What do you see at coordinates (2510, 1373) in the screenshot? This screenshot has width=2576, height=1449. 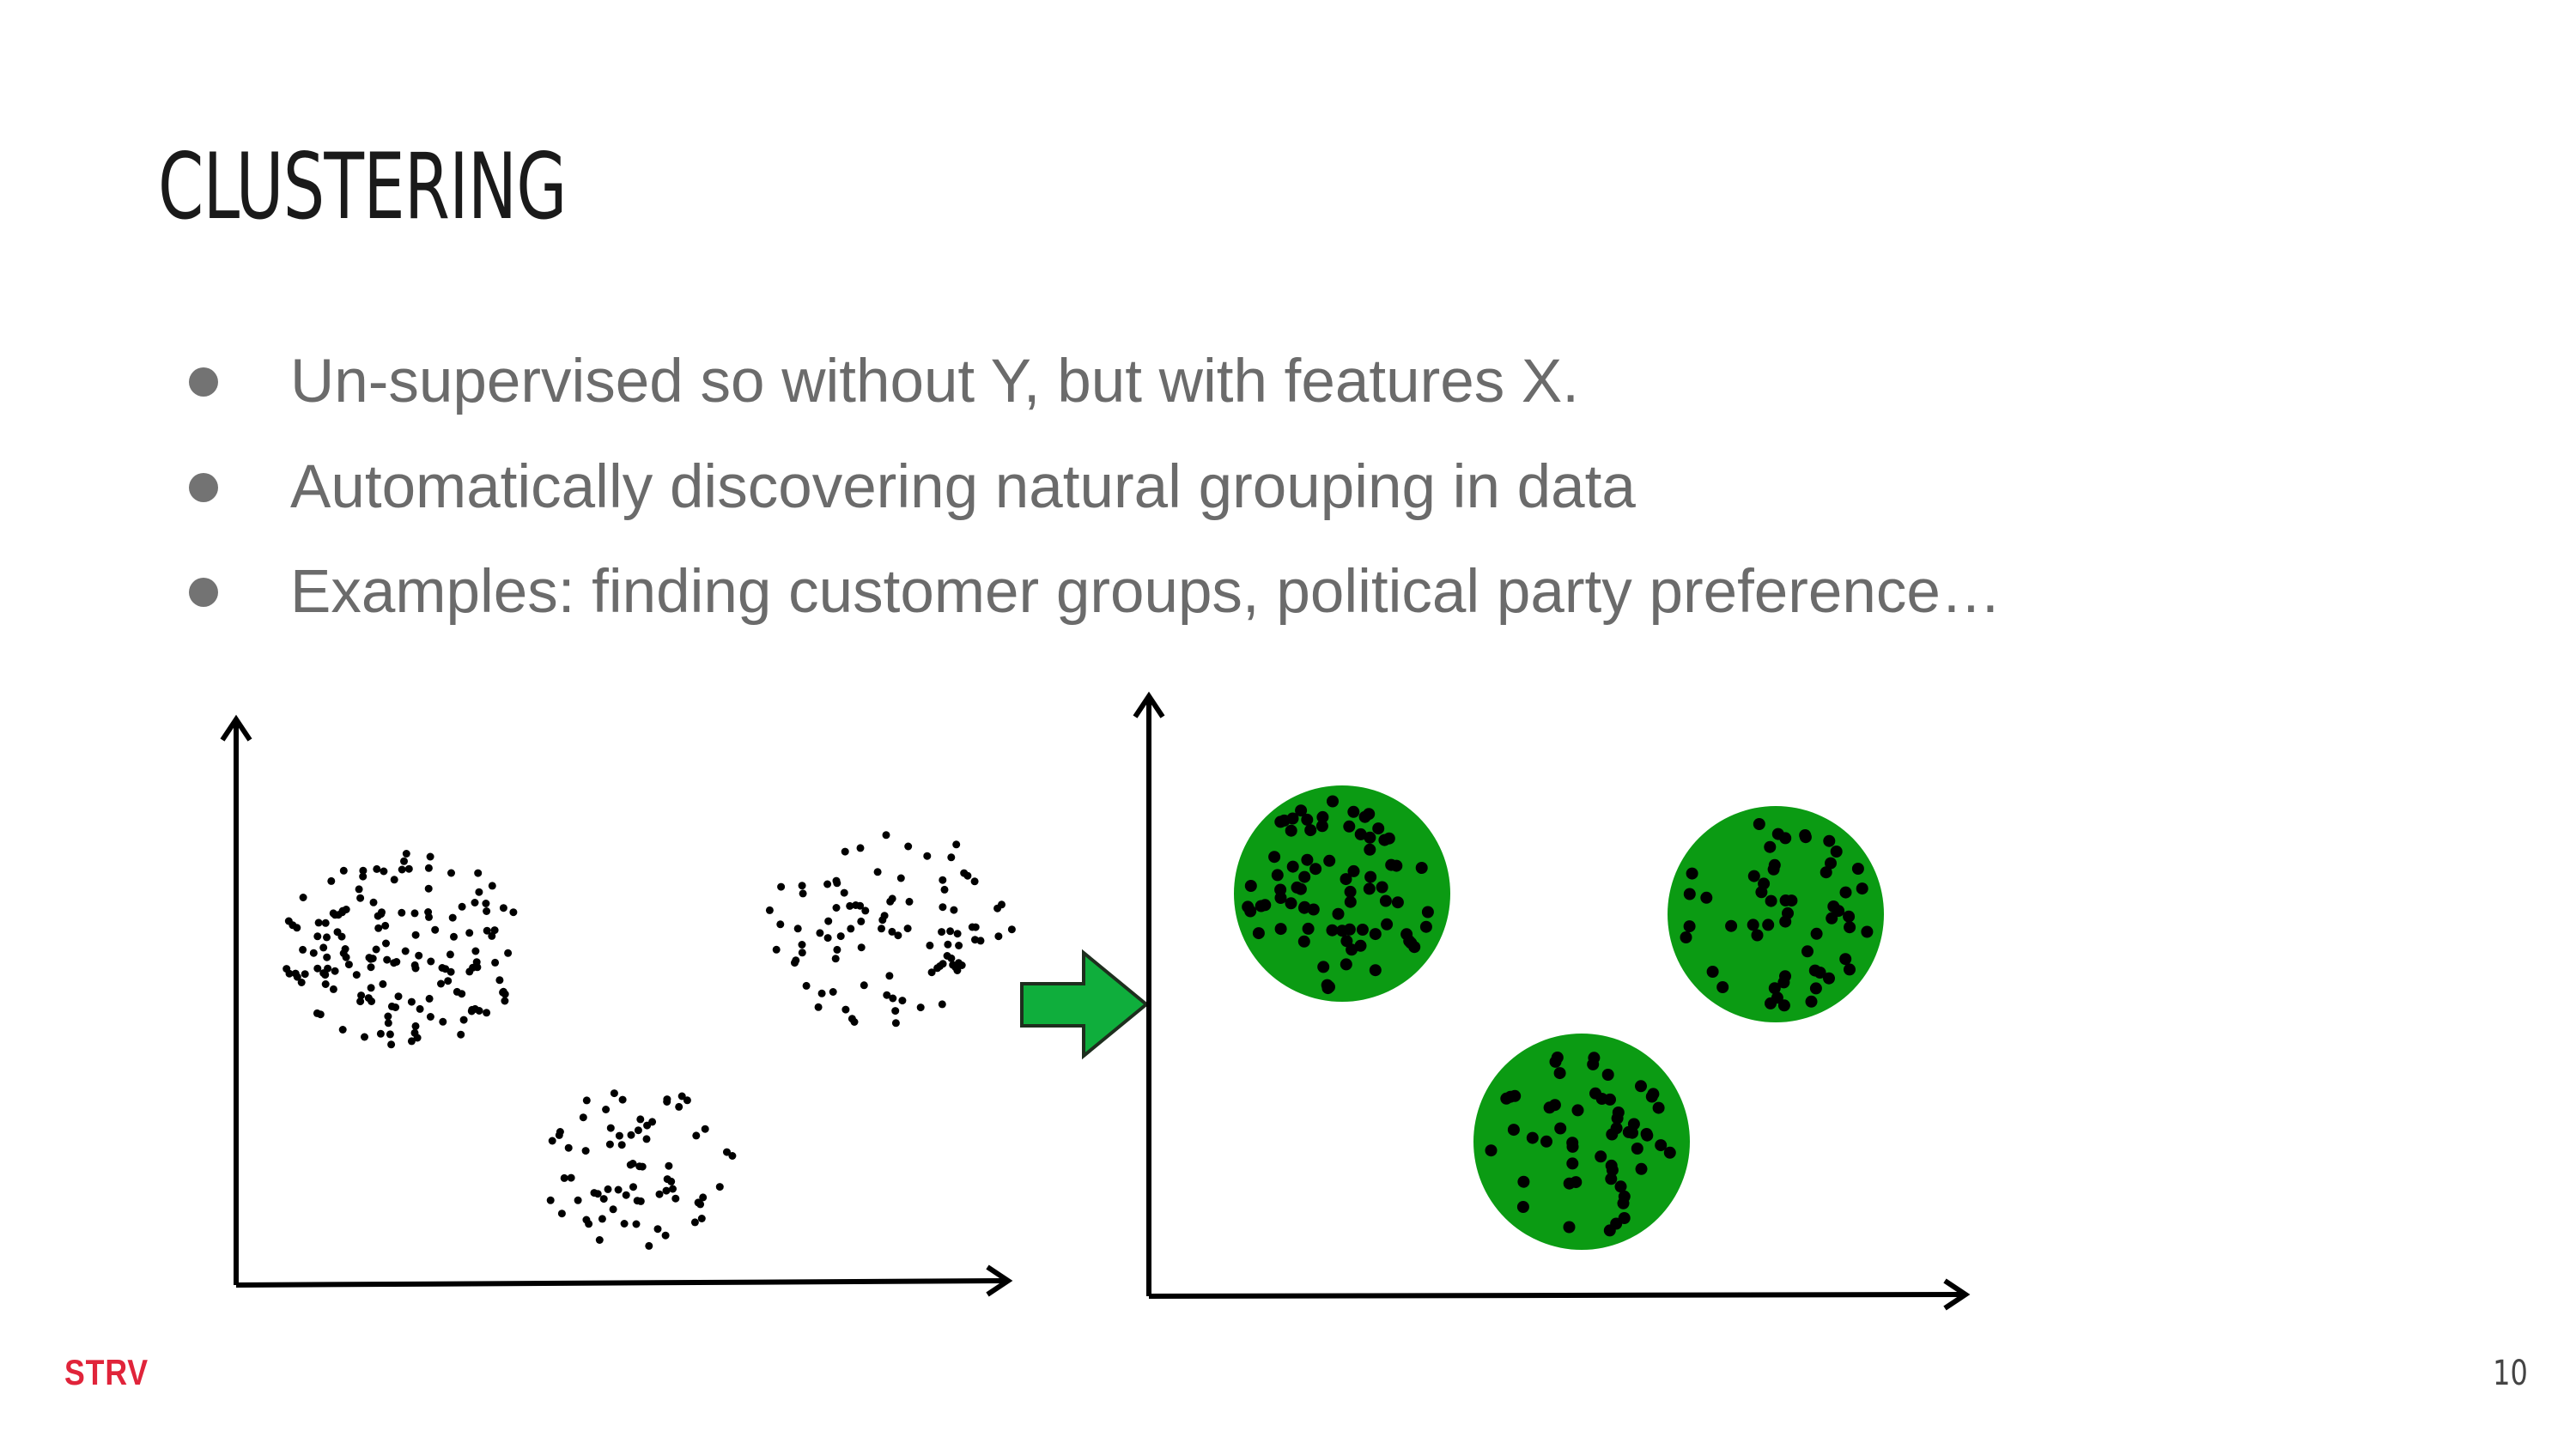 I see `page-number: 10` at bounding box center [2510, 1373].